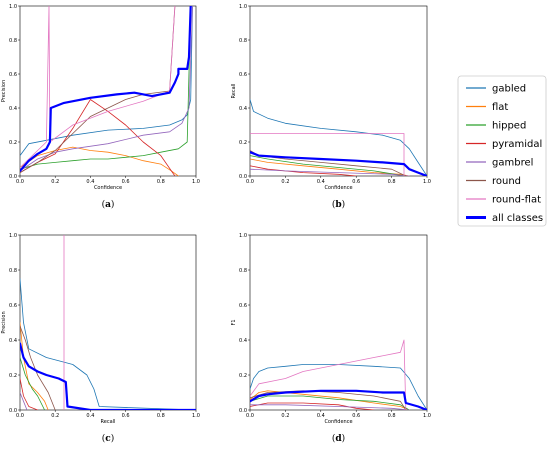 This screenshot has height=449, width=550. Describe the element at coordinates (506, 181) in the screenshot. I see `legend-label: round` at that location.